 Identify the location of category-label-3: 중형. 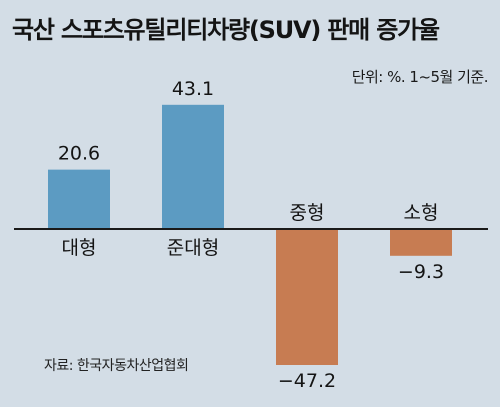
(307, 213).